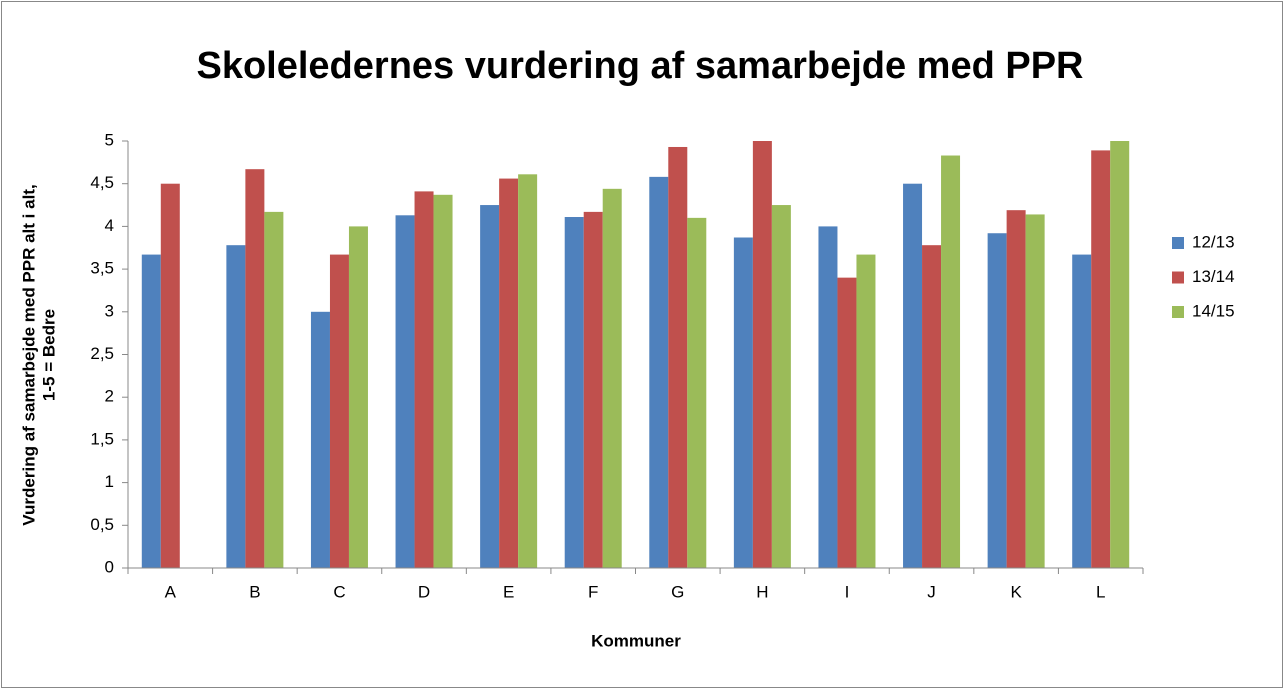 The height and width of the screenshot is (690, 1285). I want to click on y-tick-label: 3,5, so click(102, 268).